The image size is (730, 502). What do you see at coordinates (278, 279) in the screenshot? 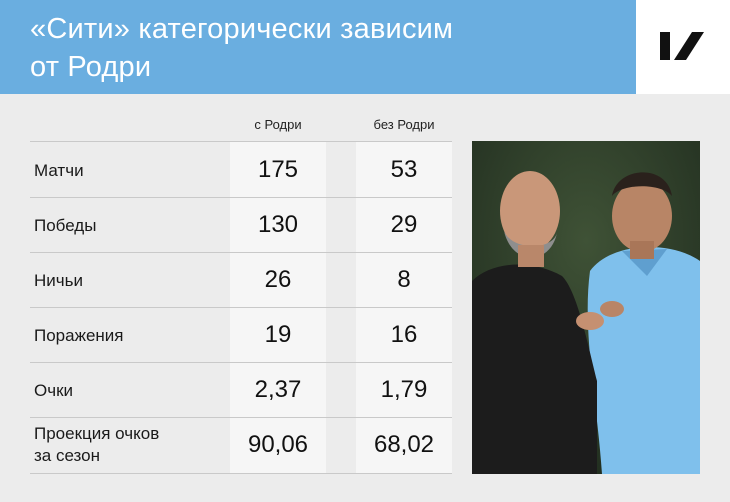
I see `value-with: 26` at bounding box center [278, 279].